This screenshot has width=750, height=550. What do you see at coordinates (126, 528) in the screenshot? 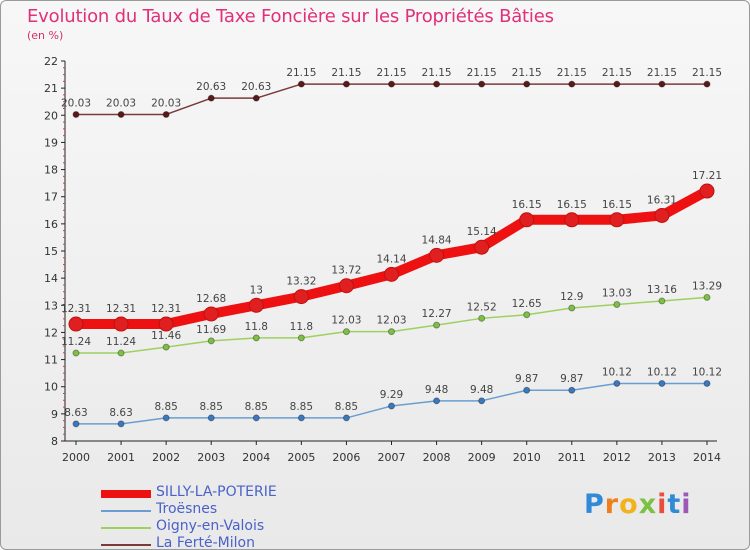
I see `legend-swatch-oigny` at bounding box center [126, 528].